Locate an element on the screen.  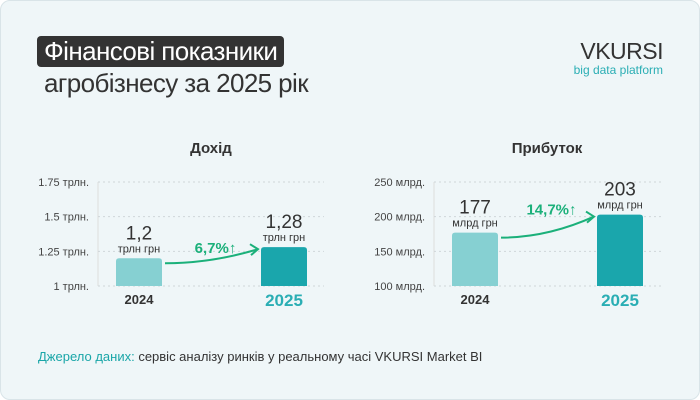
value-label: 177 is located at coordinates (475, 208).